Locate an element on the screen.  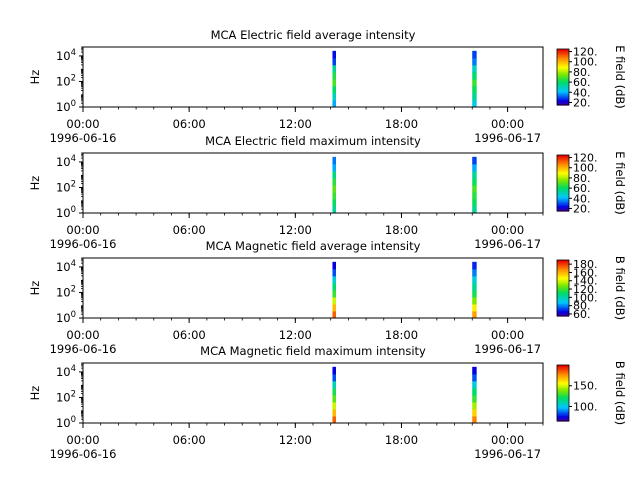
colorbar-label: E field (dB) is located at coordinates (620, 183).